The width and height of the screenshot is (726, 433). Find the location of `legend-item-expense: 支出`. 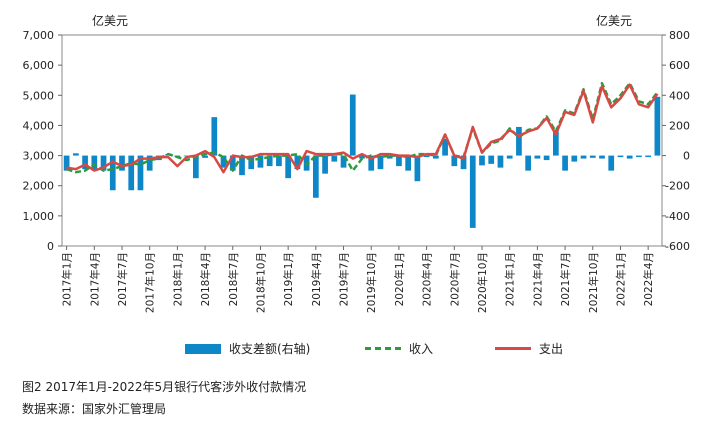

legend-item-expense: 支出 is located at coordinates (529, 348).